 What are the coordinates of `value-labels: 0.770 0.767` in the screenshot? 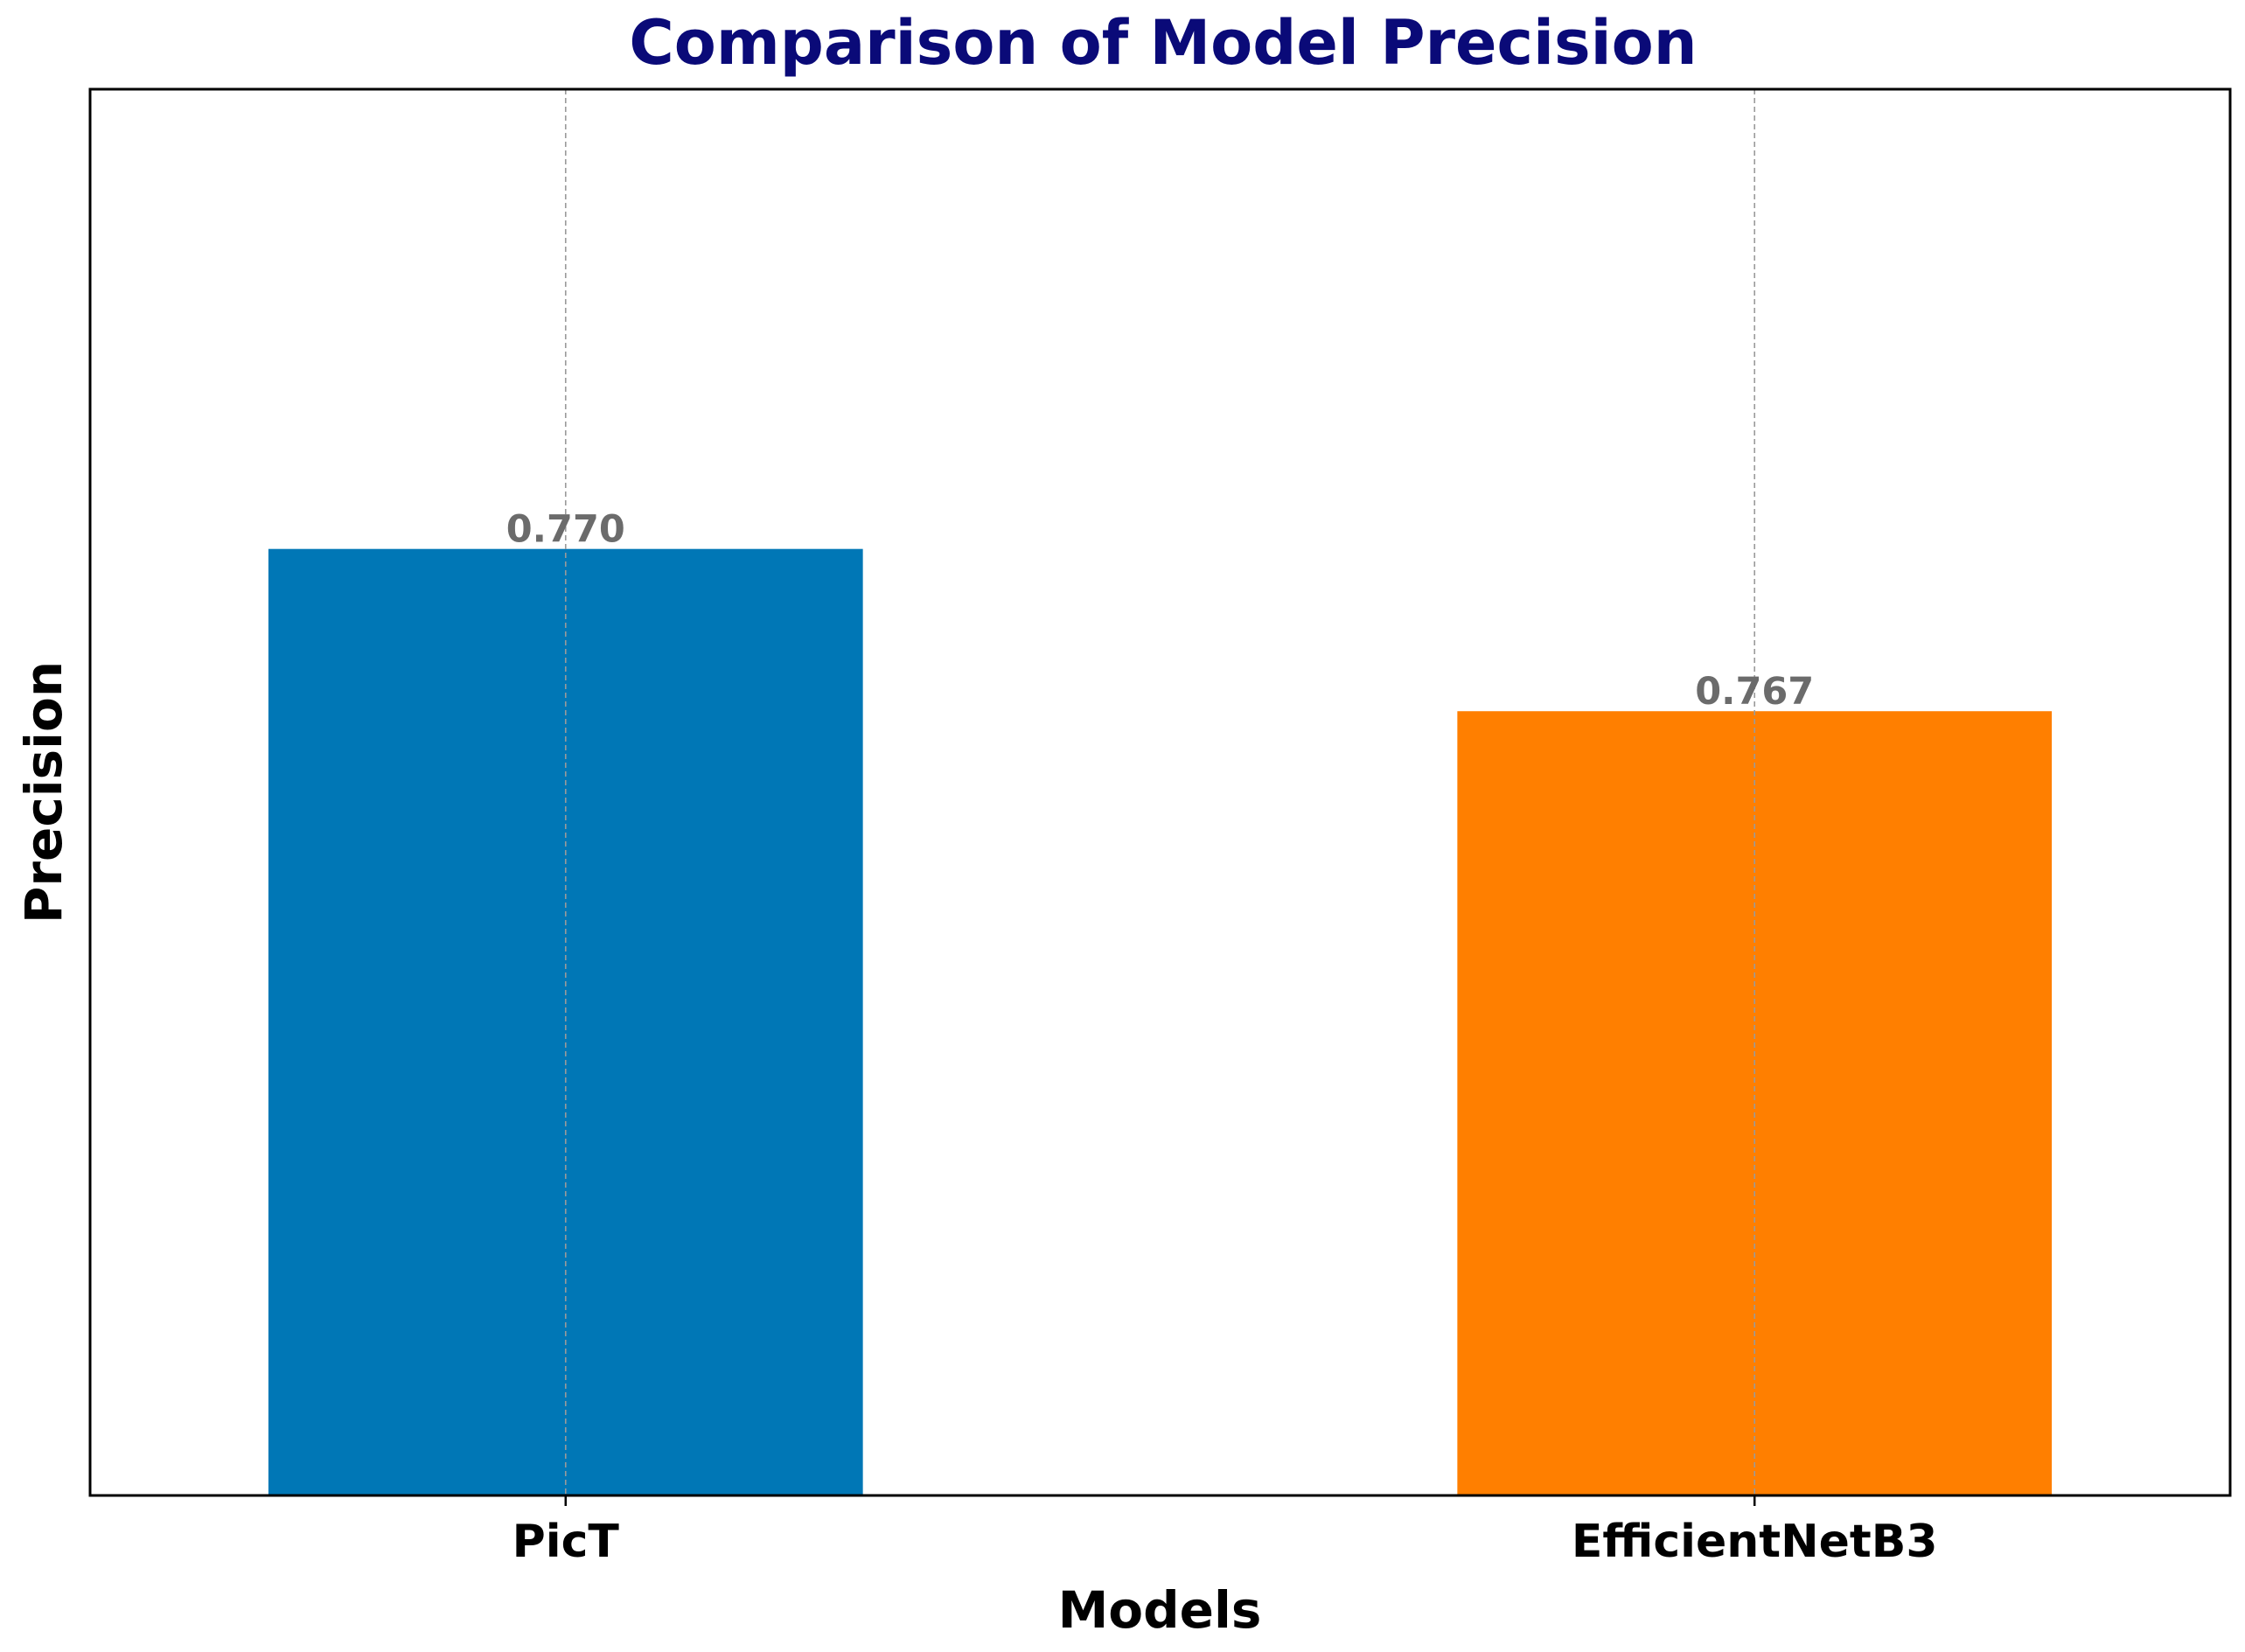 It's located at (1160, 611).